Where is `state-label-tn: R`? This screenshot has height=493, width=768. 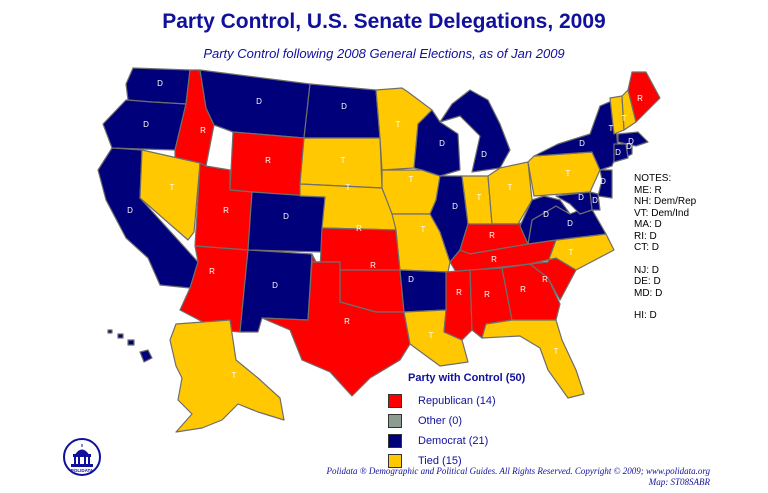 state-label-tn: R is located at coordinates (494, 259).